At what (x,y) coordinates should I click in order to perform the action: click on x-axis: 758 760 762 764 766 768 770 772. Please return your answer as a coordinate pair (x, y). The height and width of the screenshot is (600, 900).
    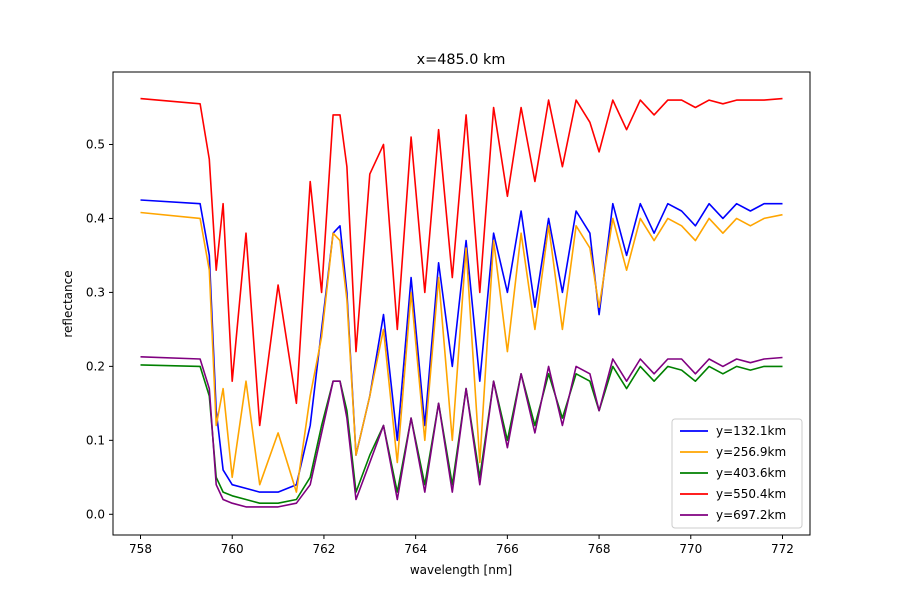
    Looking at the image, I should click on (461, 545).